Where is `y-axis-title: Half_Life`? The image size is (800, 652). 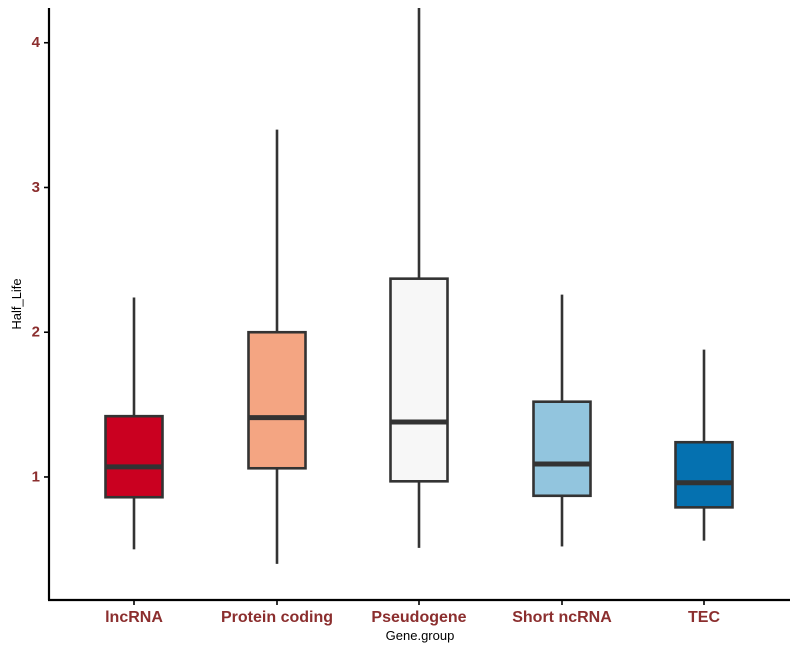
y-axis-title: Half_Life is located at coordinates (16, 303).